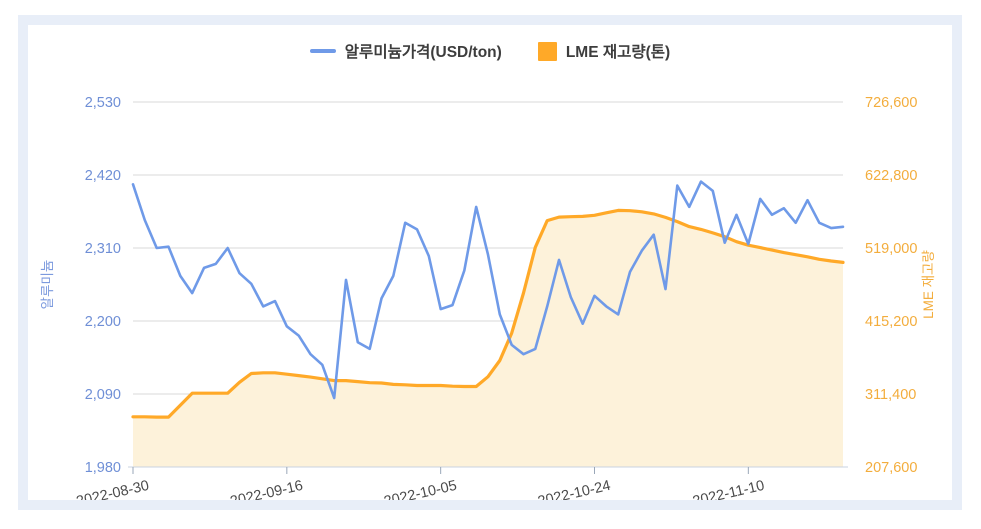 The width and height of the screenshot is (981, 529). I want to click on x-axis-tick-label: 2022-09-16, so click(267, 489).